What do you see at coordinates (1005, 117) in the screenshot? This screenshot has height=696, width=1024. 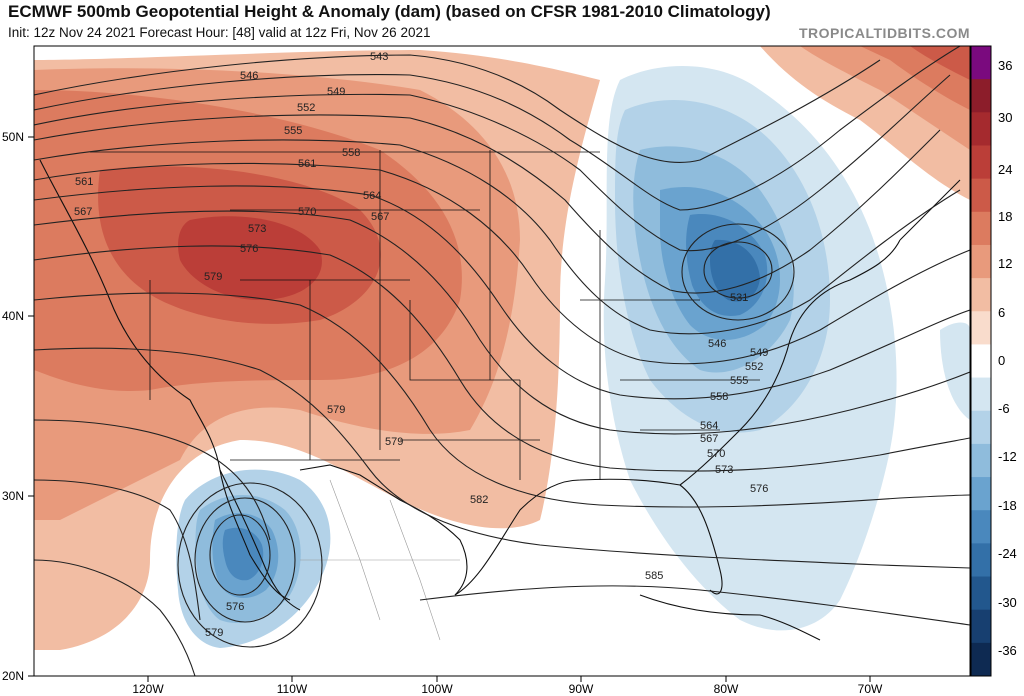 I see `colorbar-label: 30` at bounding box center [1005, 117].